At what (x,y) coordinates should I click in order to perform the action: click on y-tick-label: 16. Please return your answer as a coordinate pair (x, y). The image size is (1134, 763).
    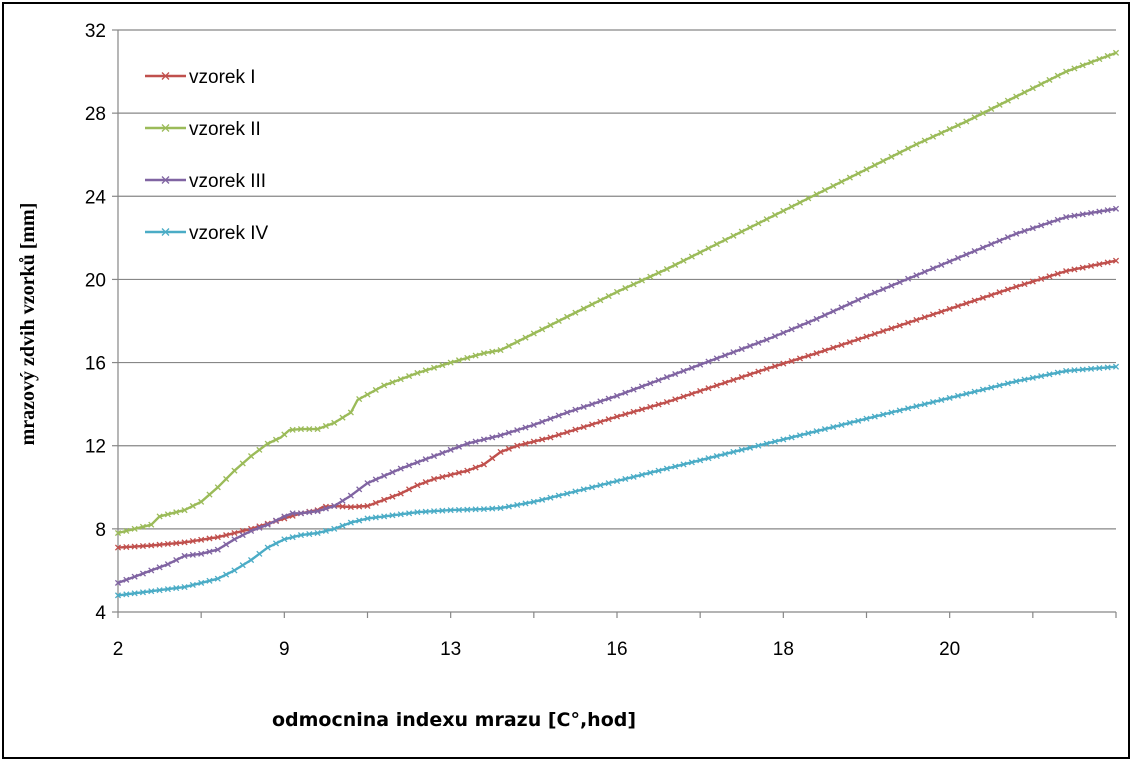
    Looking at the image, I should click on (95, 364).